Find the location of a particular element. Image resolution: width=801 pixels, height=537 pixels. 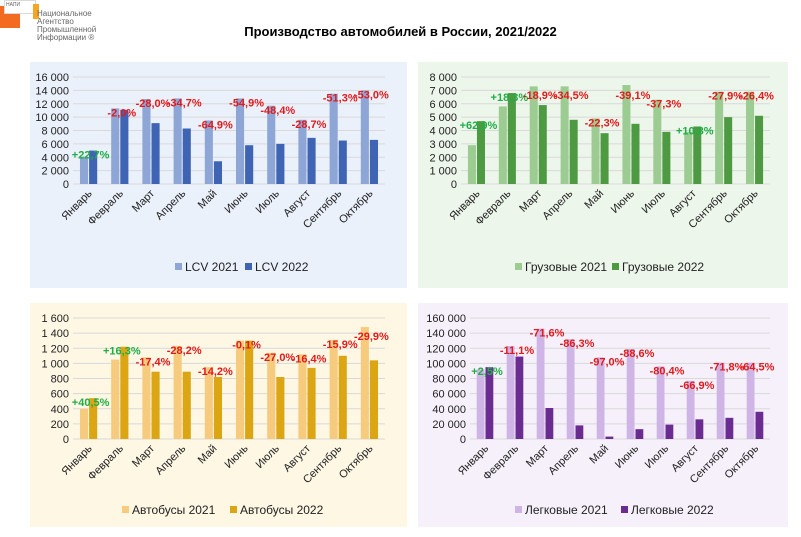

y-tick-label: 200 is located at coordinates (60, 425).